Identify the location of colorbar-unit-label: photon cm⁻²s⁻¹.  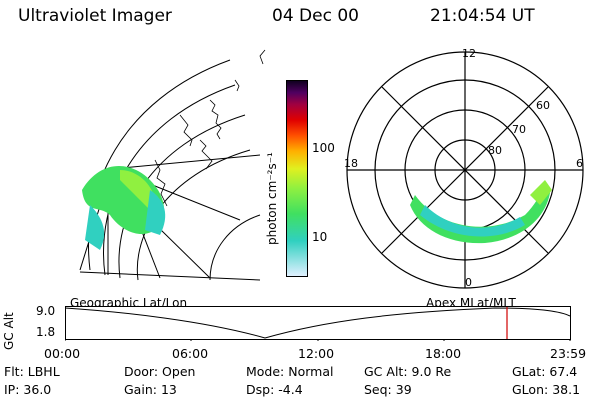
(272, 198).